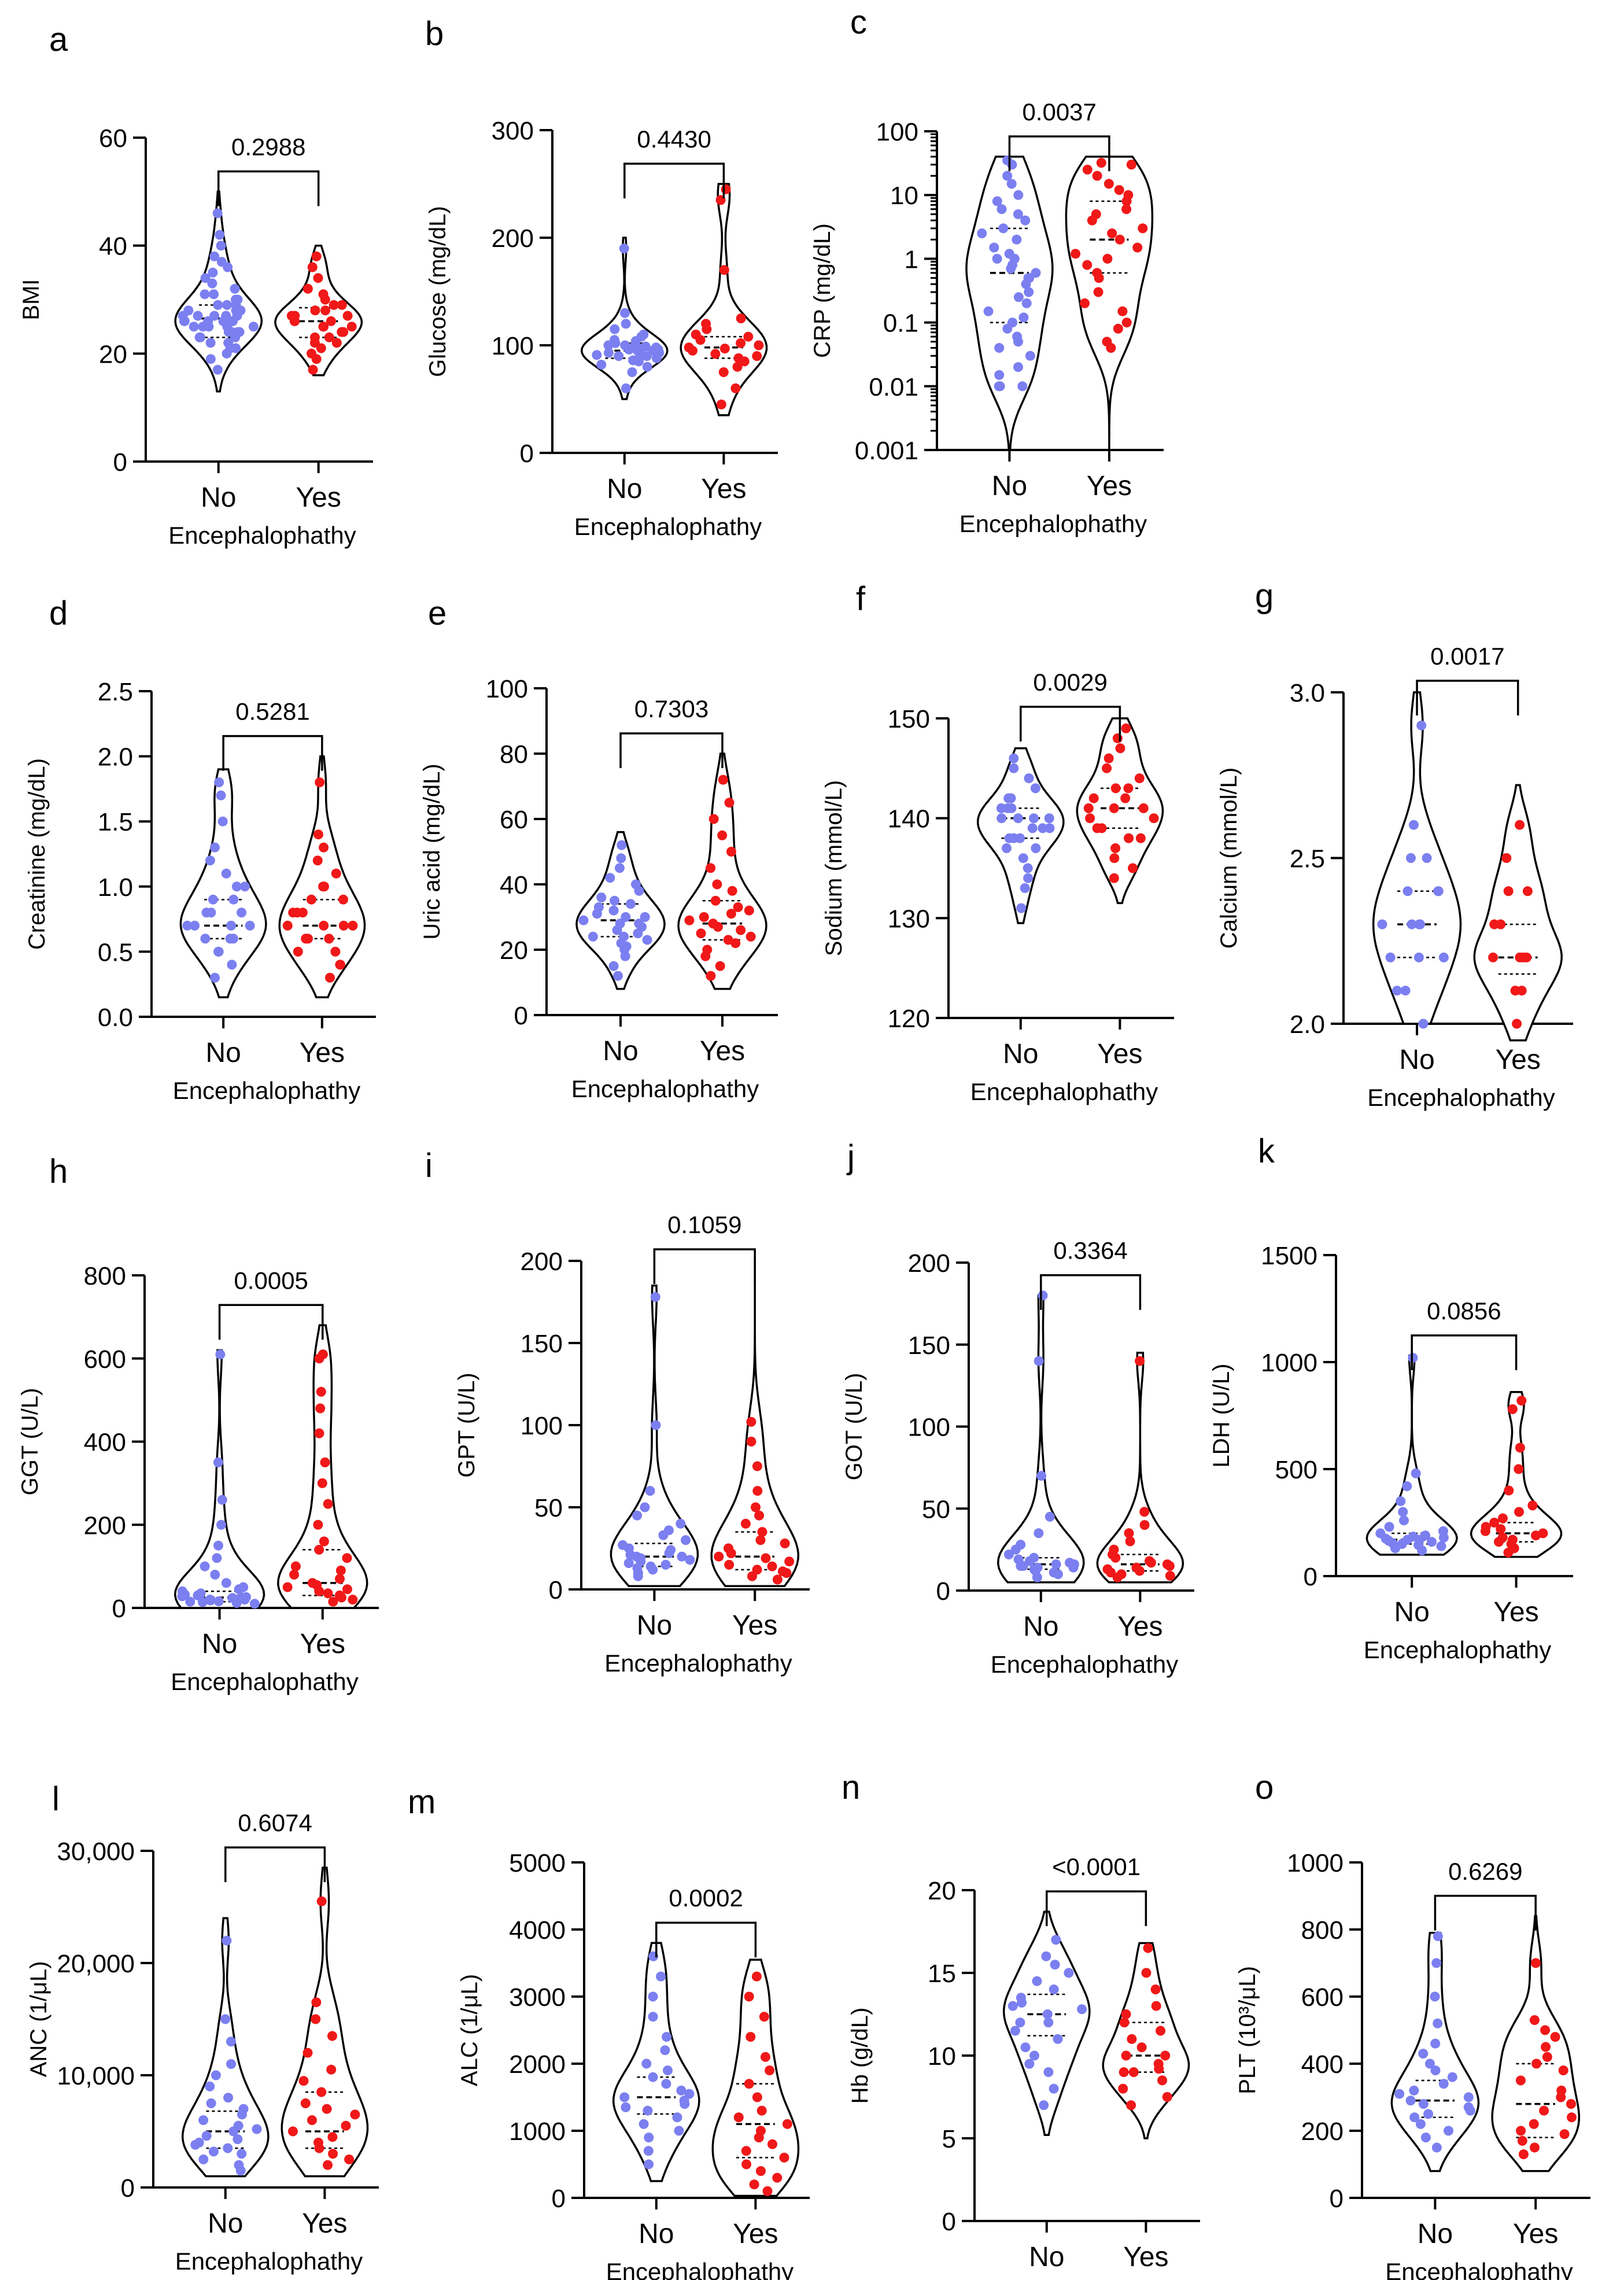 This screenshot has width=1624, height=2280. What do you see at coordinates (1310, 1577) in the screenshot?
I see `y-tick-label: 0` at bounding box center [1310, 1577].